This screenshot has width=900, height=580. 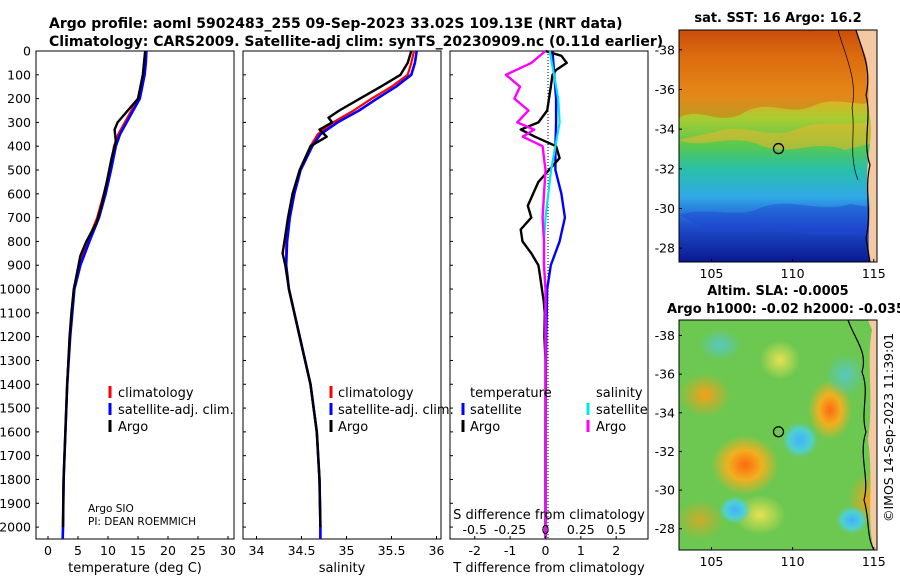 What do you see at coordinates (511, 393) in the screenshot?
I see `legend-group-temperature: temperature` at bounding box center [511, 393].